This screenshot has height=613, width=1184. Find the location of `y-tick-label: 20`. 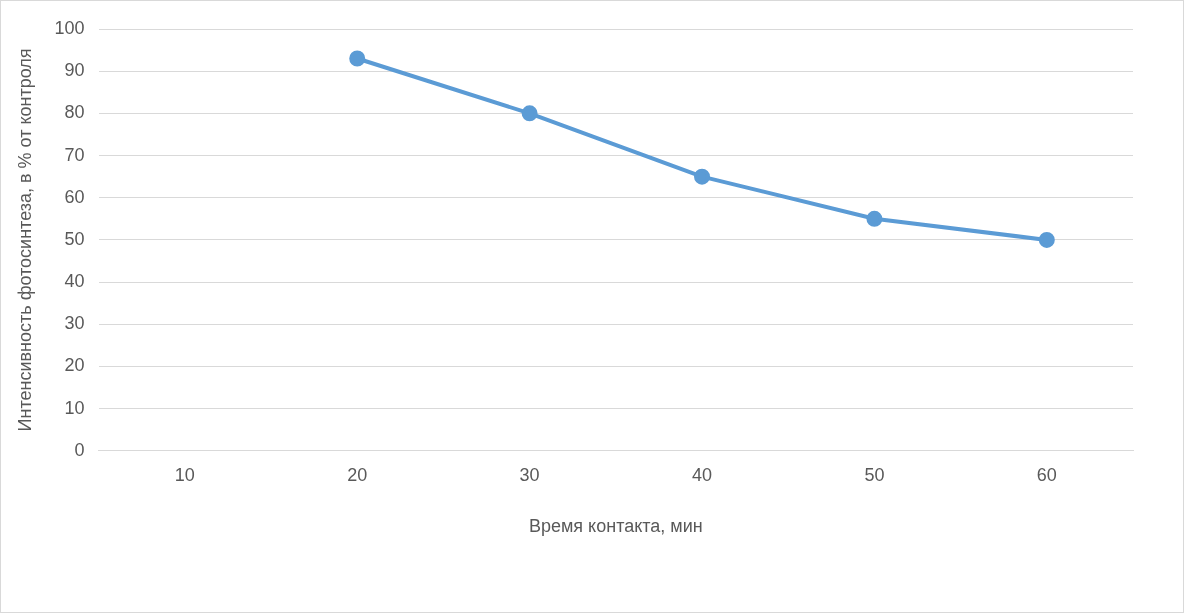

y-tick-label: 20 is located at coordinates (74, 365).